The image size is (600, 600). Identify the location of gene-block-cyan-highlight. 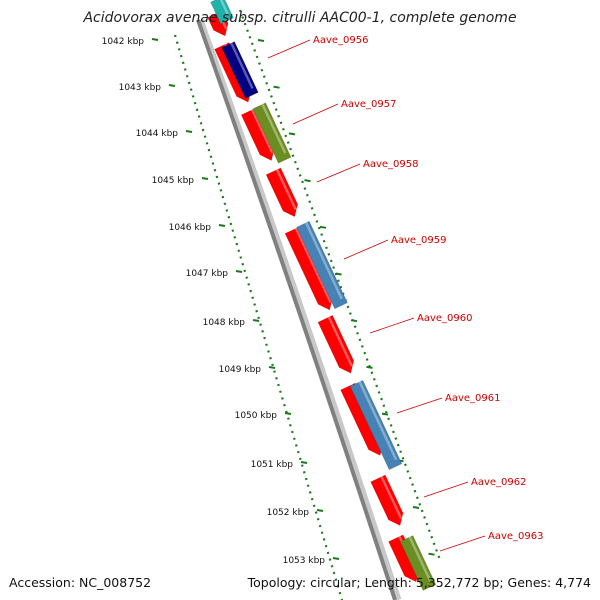
(224, 7).